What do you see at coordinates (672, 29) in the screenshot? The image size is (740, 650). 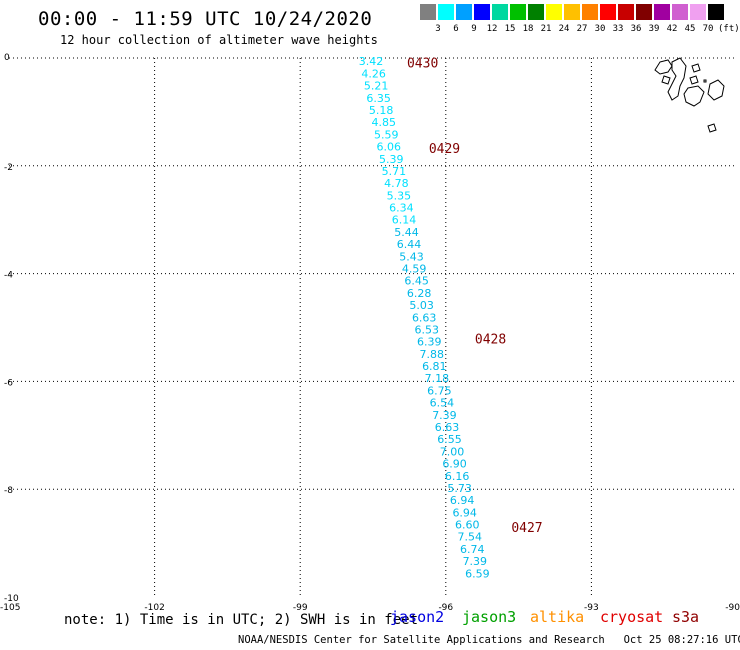 I see `legend-label: 42` at bounding box center [672, 29].